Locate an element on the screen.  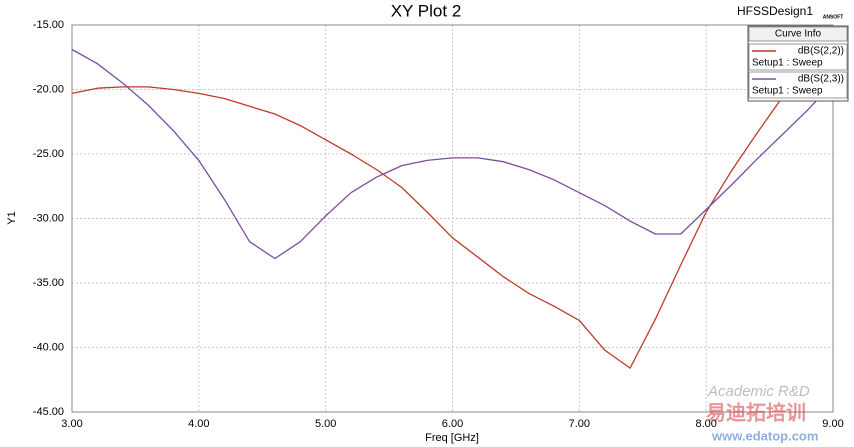
x-tick-label: 4.00 is located at coordinates (198, 424).